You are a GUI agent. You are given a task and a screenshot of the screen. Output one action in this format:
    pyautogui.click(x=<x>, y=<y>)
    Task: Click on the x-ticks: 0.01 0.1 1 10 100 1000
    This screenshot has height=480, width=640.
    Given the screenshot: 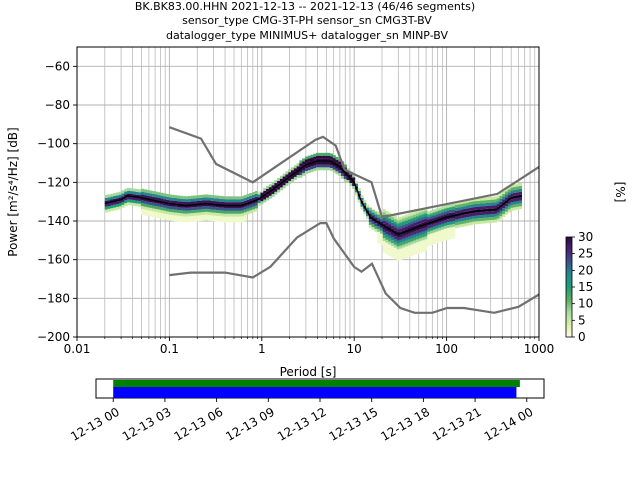 What is the action you would take?
    pyautogui.click(x=309, y=346)
    